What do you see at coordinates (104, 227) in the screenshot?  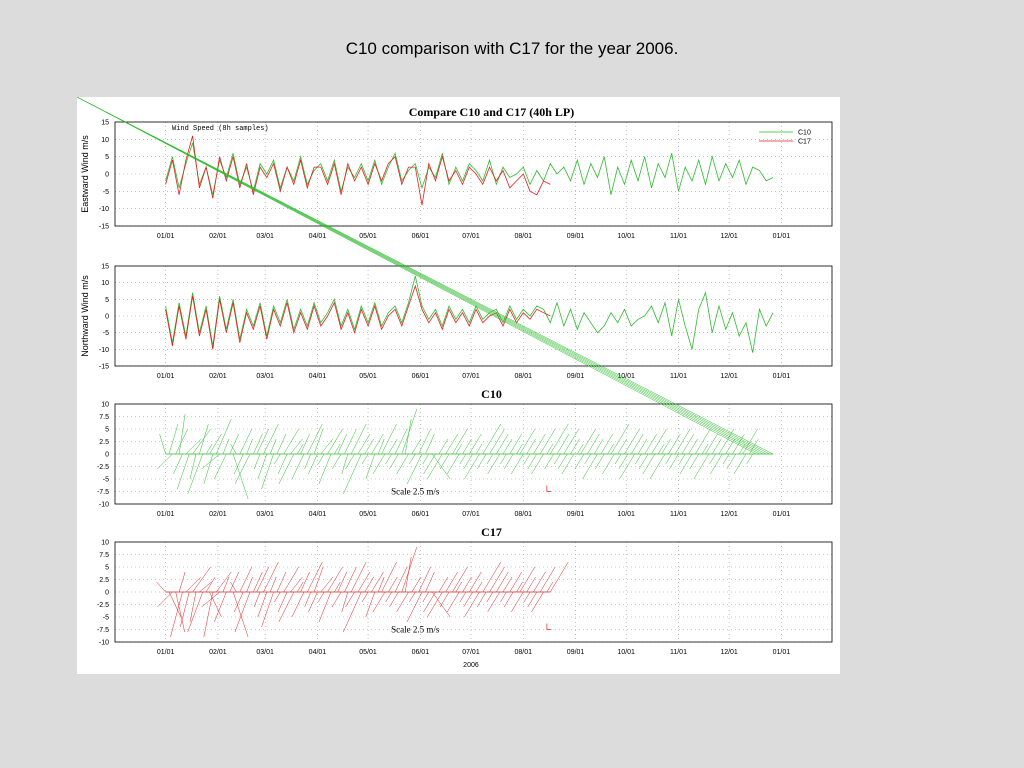 I see `y-tick-label: -15` at bounding box center [104, 227].